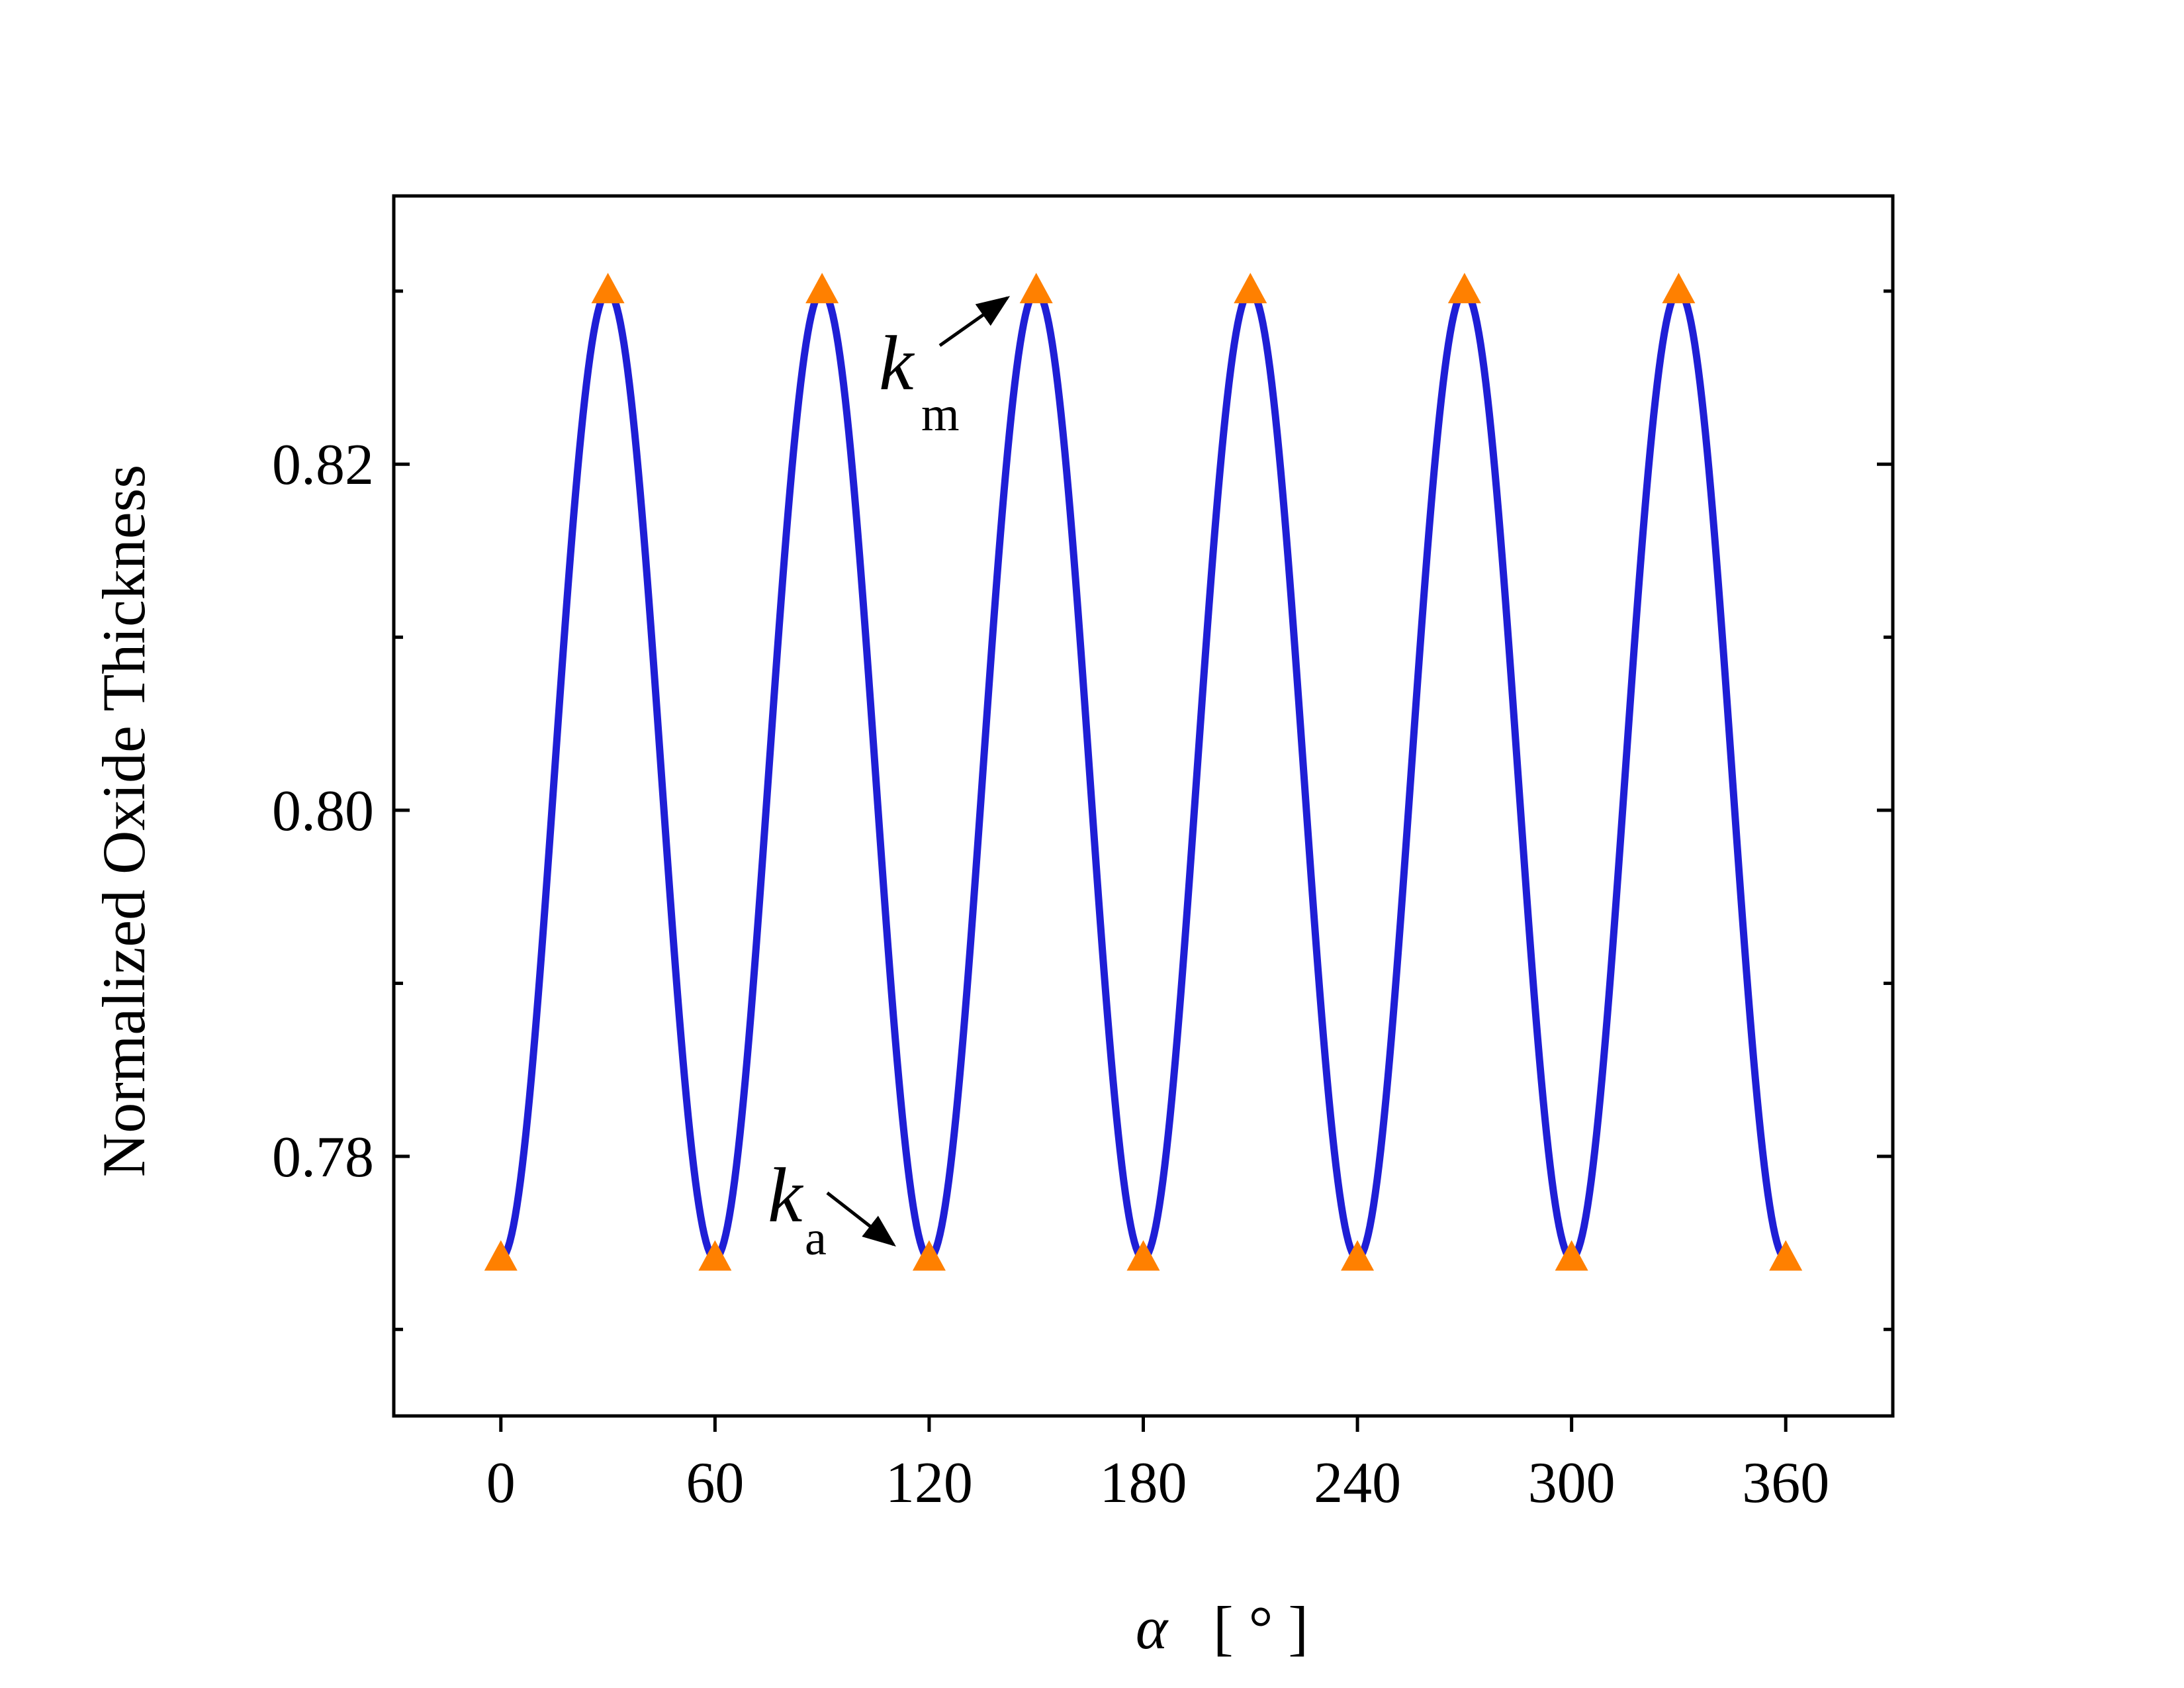  What do you see at coordinates (1571, 1483) in the screenshot?
I see `x-tick-label: 300` at bounding box center [1571, 1483].